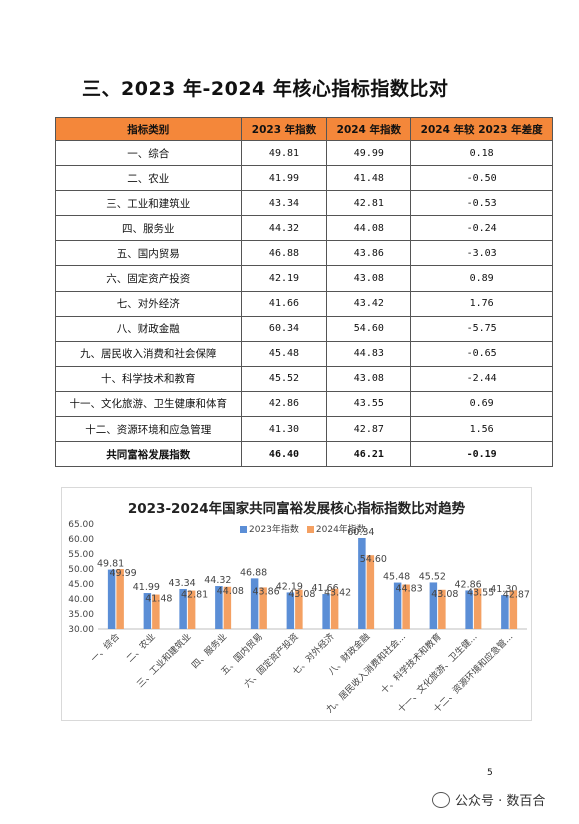 This screenshot has height=824, width=579. I want to click on cell-diff: -2.44, so click(481, 378).